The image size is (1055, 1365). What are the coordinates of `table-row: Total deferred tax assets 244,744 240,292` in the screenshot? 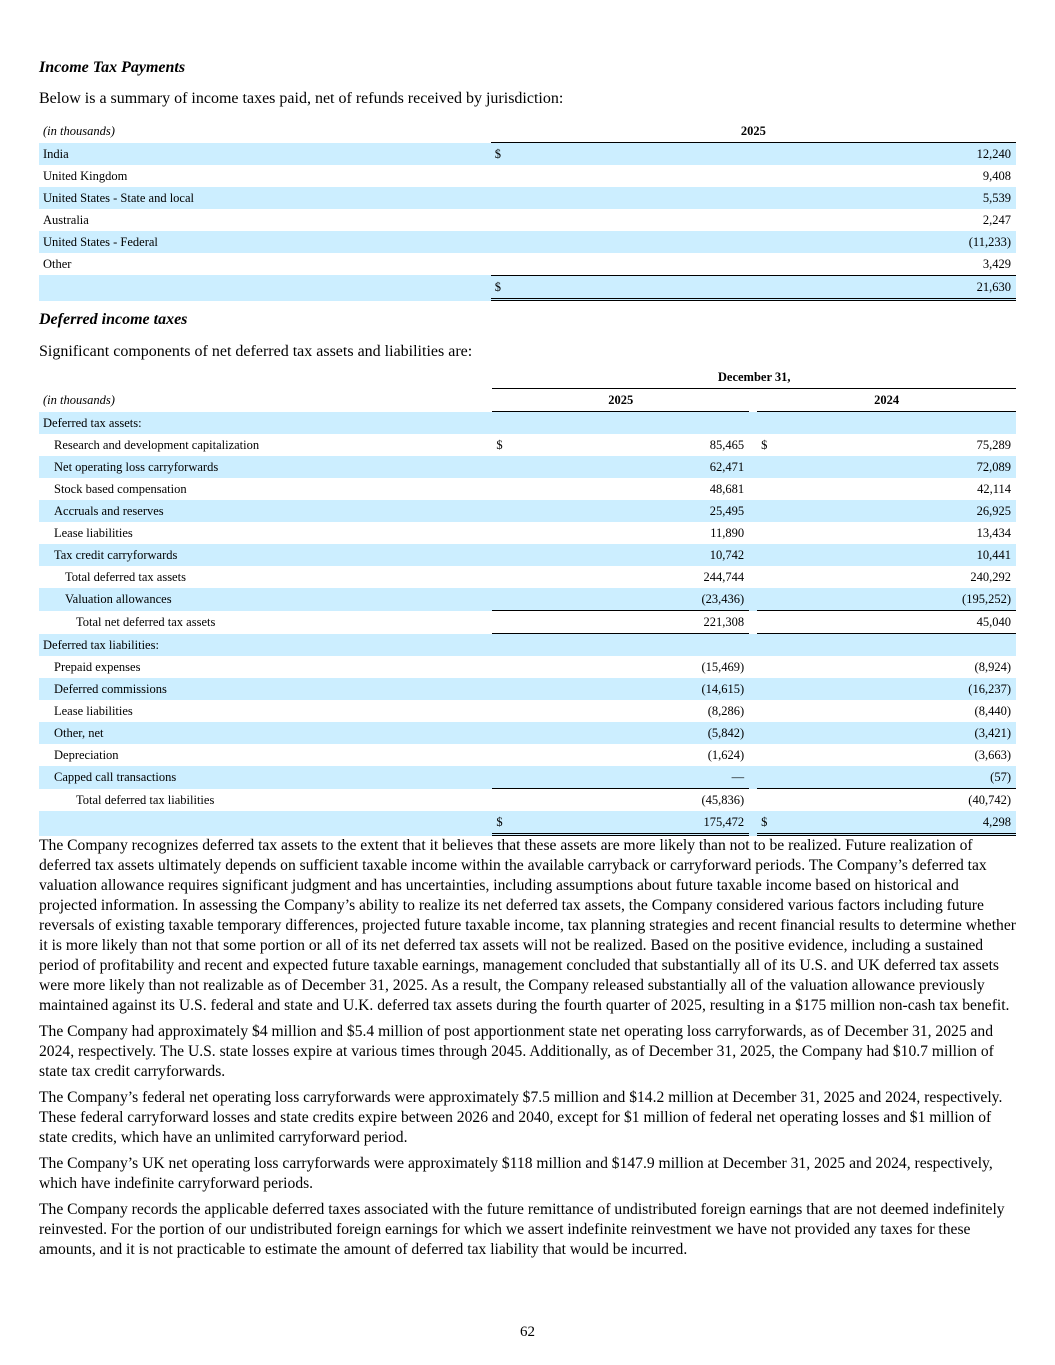 It's located at (527, 577).